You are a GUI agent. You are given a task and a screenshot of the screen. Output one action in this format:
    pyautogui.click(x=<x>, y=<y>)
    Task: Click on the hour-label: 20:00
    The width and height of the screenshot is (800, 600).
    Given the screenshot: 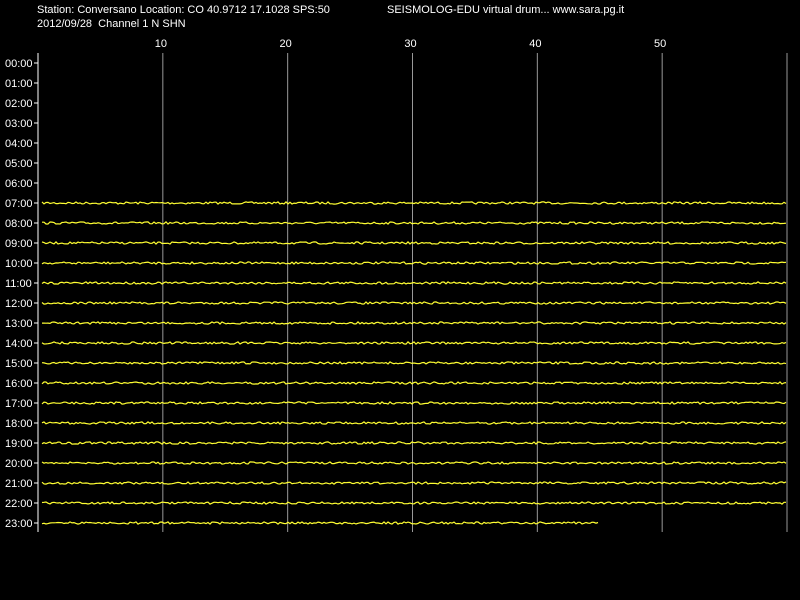 What is the action you would take?
    pyautogui.click(x=19, y=464)
    